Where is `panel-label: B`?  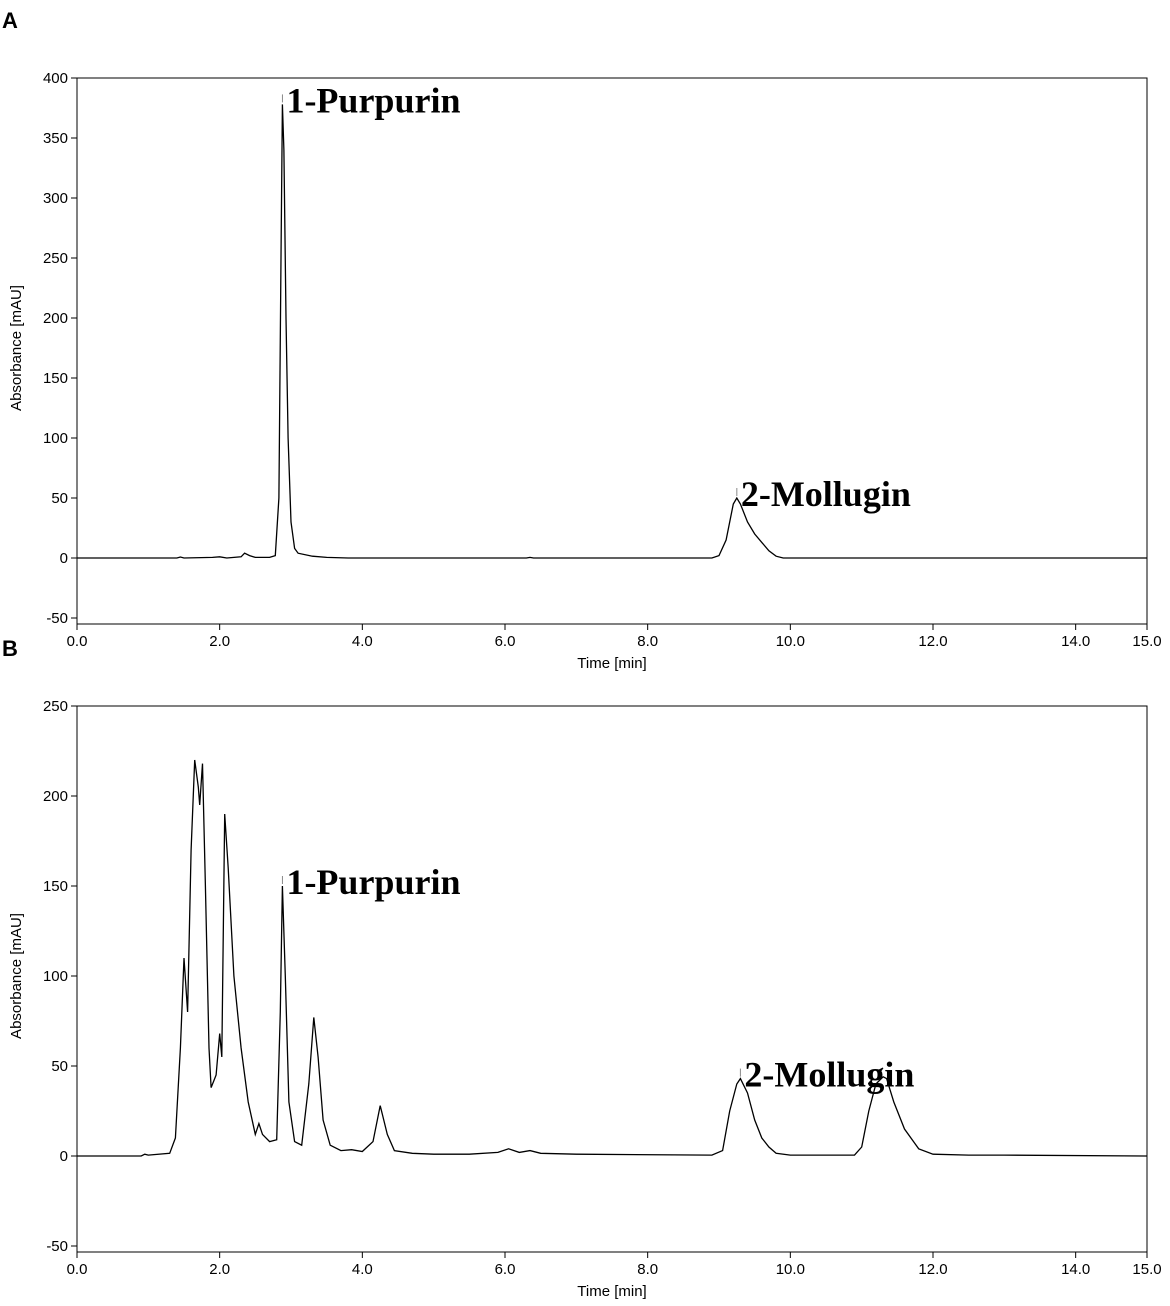
panel-label: B is located at coordinates (10, 648).